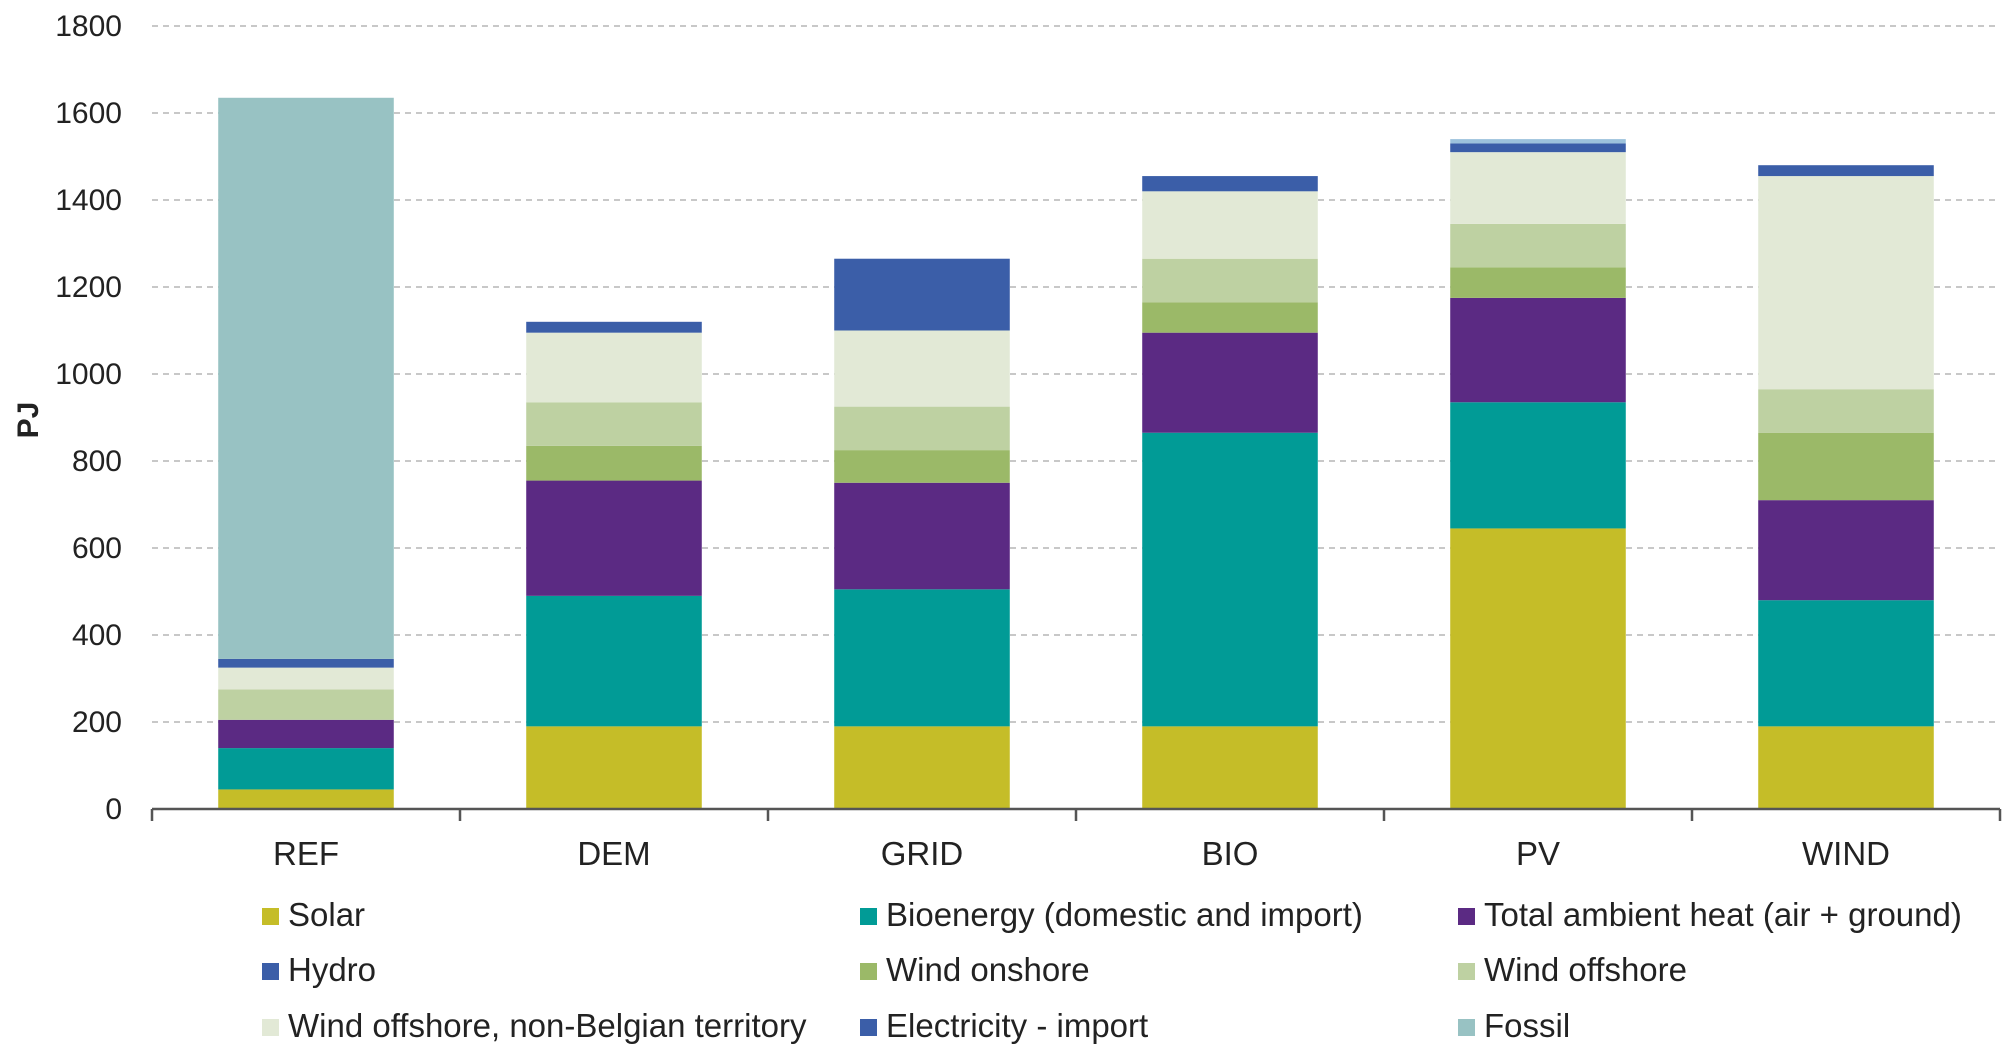  Describe the element at coordinates (88, 374) in the screenshot. I see `y-tick-label: 1000` at that location.